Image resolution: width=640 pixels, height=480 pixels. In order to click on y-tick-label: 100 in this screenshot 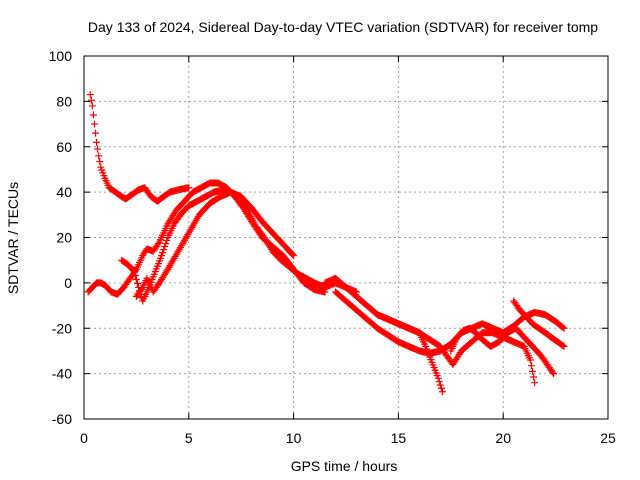, I will do `click(61, 56)`.